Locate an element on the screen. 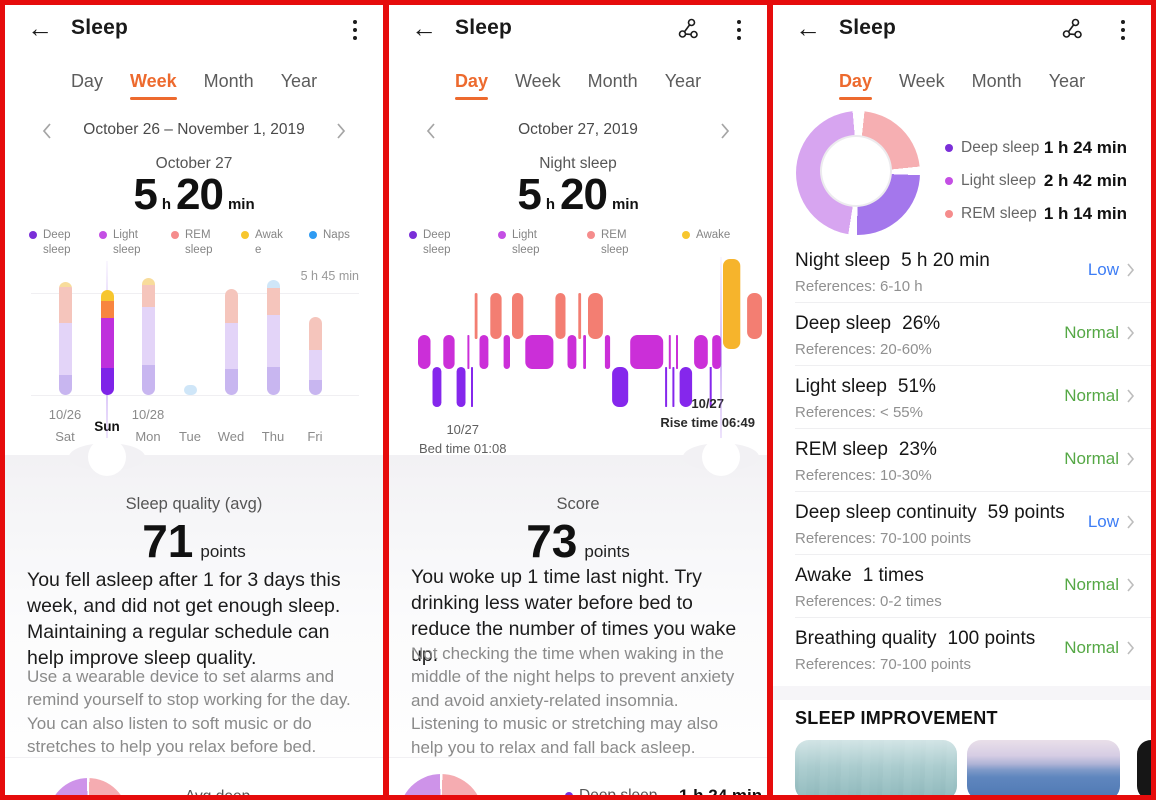 Image resolution: width=1156 pixels, height=800 pixels. sleep-bar-mon is located at coordinates (148, 336).